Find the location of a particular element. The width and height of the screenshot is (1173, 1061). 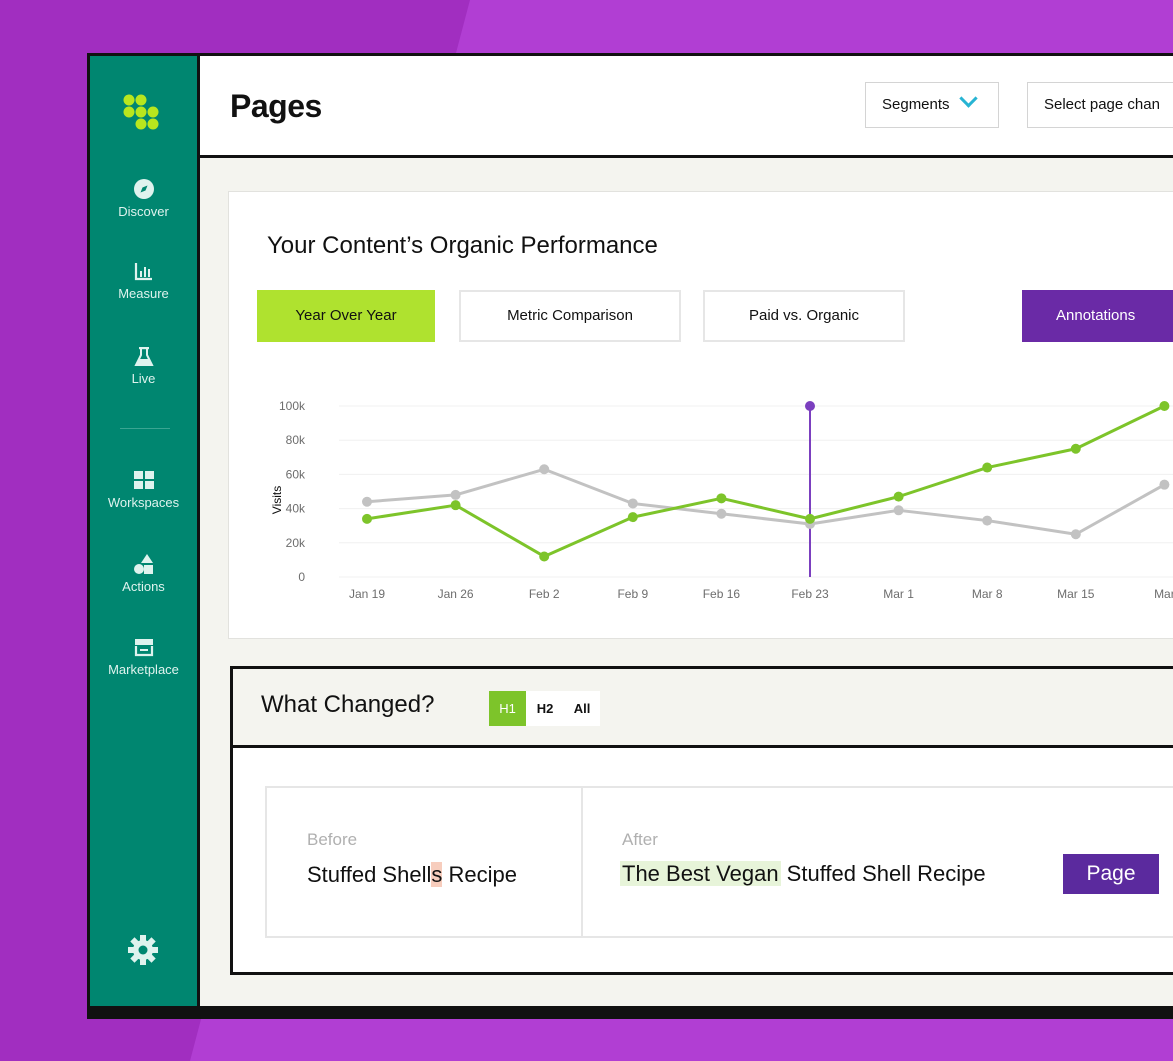

segments-label: Segments is located at coordinates (916, 104).